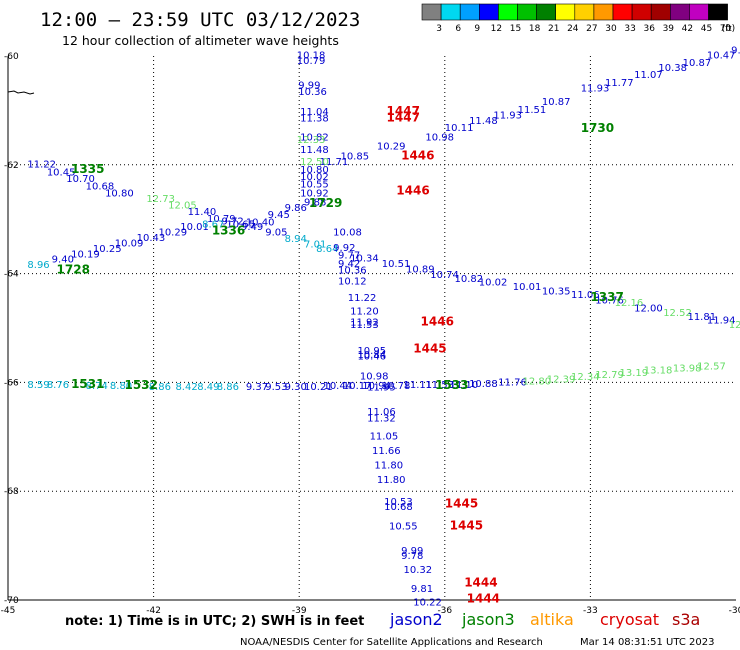 Image resolution: width=740 pixels, height=650 pixels. Describe the element at coordinates (38, 265) in the screenshot. I see `wave-height-label: 8.96` at that location.